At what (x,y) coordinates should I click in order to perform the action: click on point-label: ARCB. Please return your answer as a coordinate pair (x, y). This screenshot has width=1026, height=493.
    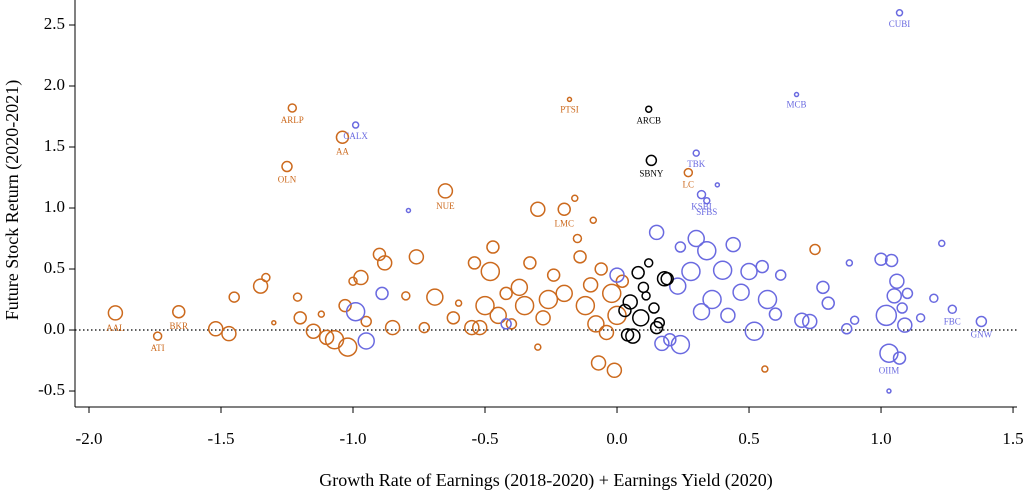
    Looking at the image, I should click on (648, 120).